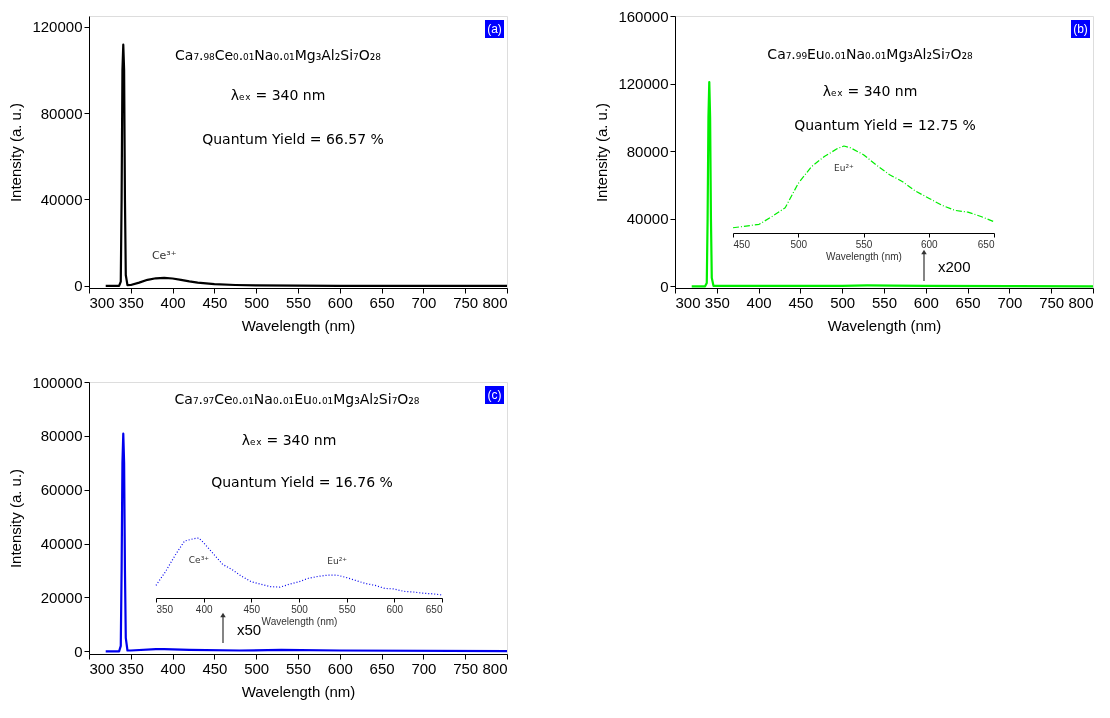  I want to click on annotation: Ca₇.₉₈Ce₀.₀₁Na₀.₀₁Mg₃Al₂Si₇O₂₈, so click(278, 55).